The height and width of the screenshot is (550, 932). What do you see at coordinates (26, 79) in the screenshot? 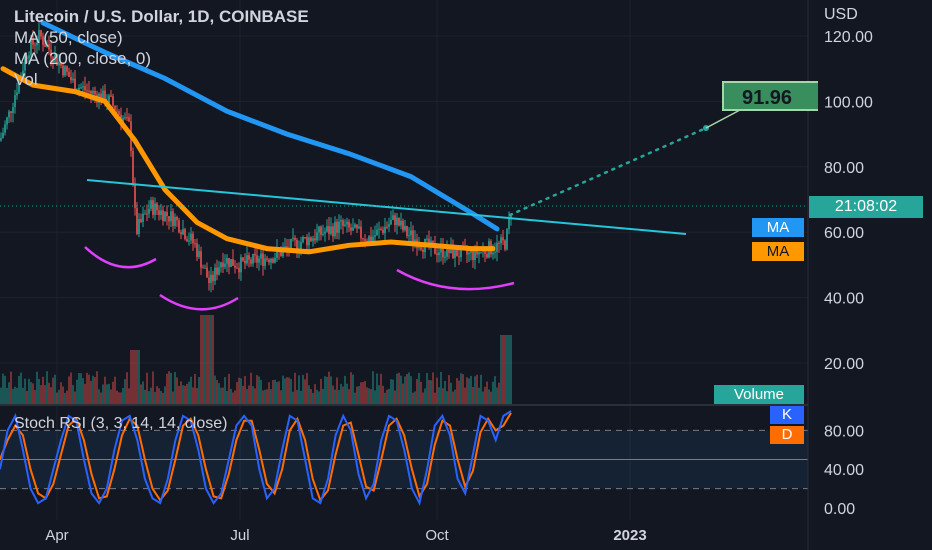
I see `legend-vol: Vol` at bounding box center [26, 79].